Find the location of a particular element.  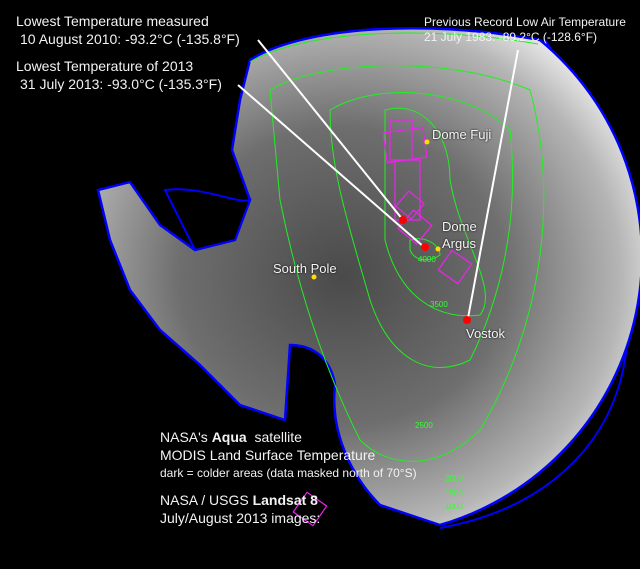

dome-fuji-marker is located at coordinates (427, 142).